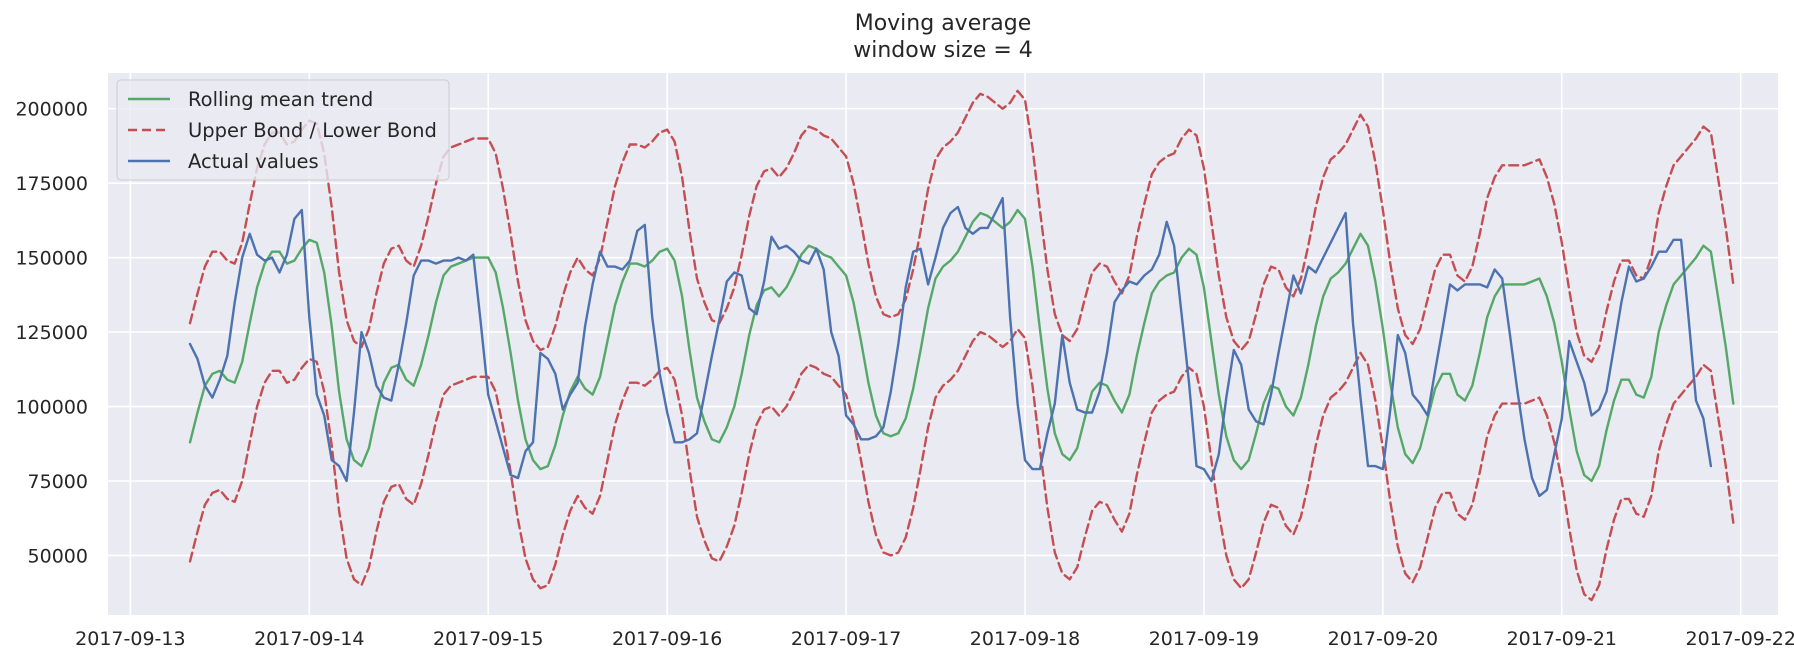 This screenshot has height=667, width=1794. What do you see at coordinates (51, 184) in the screenshot?
I see `y-tick-label: 175000` at bounding box center [51, 184].